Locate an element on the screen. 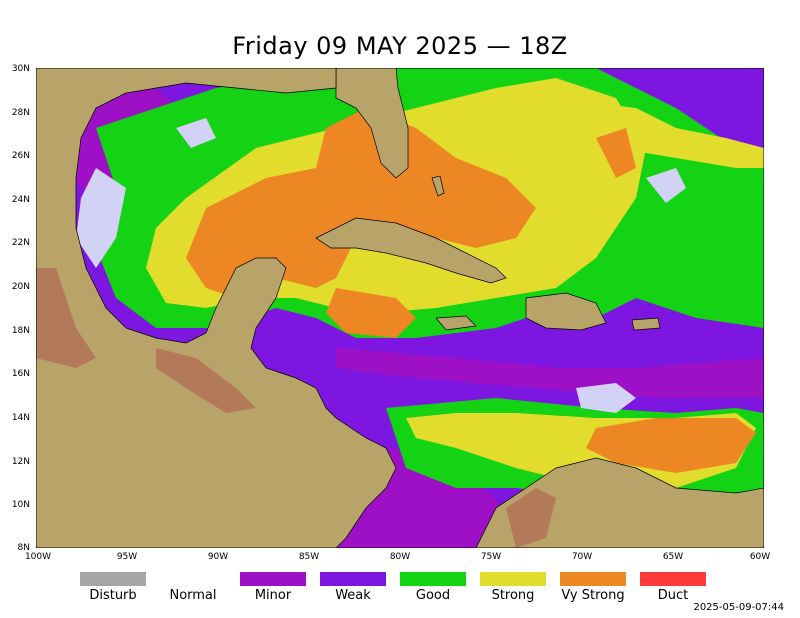 The image size is (800, 618). legend-label: Vy Strong is located at coordinates (593, 595).